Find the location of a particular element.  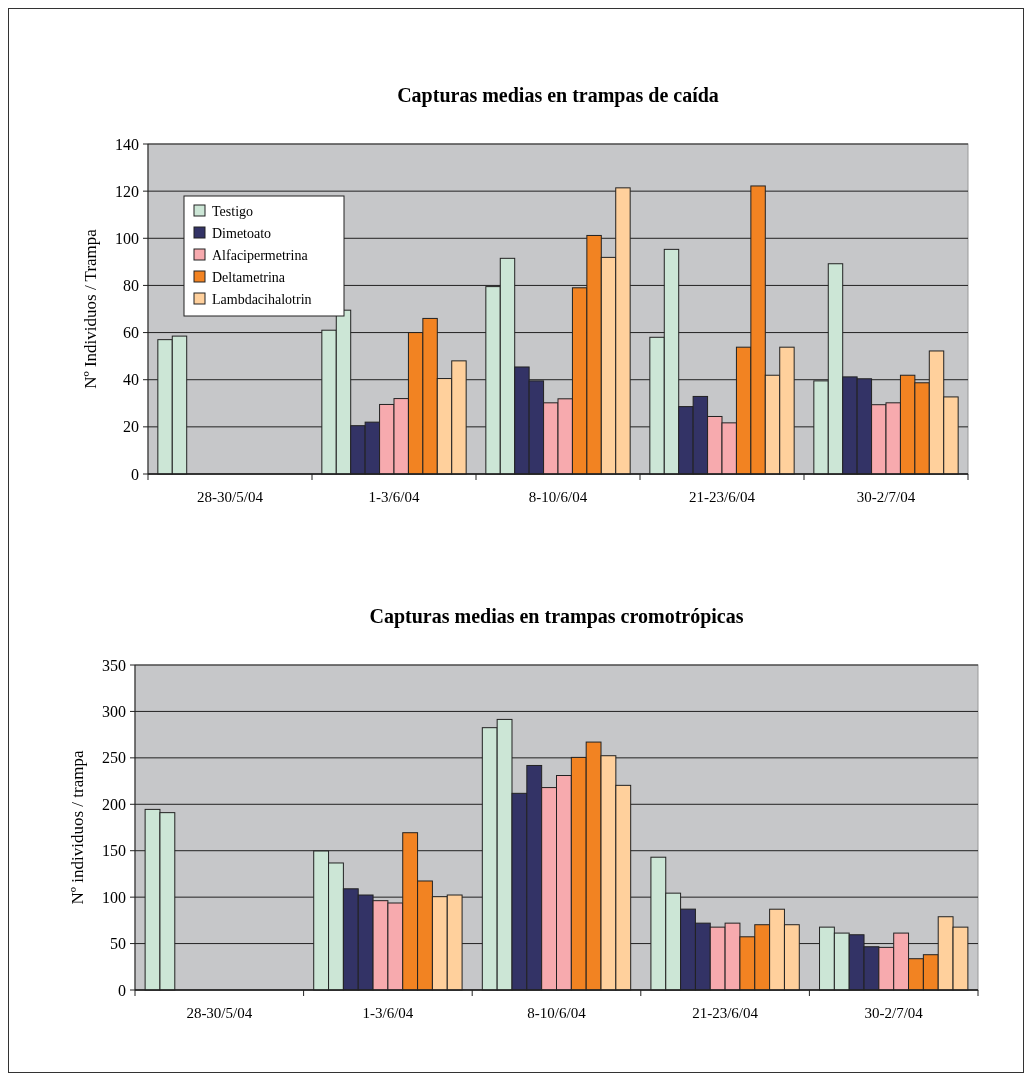

legend-label: Deltametrina is located at coordinates (249, 277).